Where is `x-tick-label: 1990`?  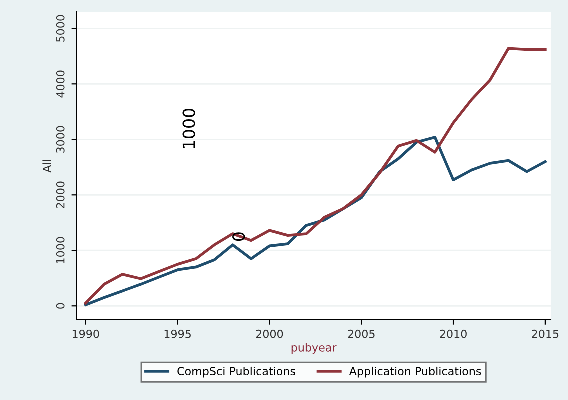 x-tick-label: 1990 is located at coordinates (86, 334).